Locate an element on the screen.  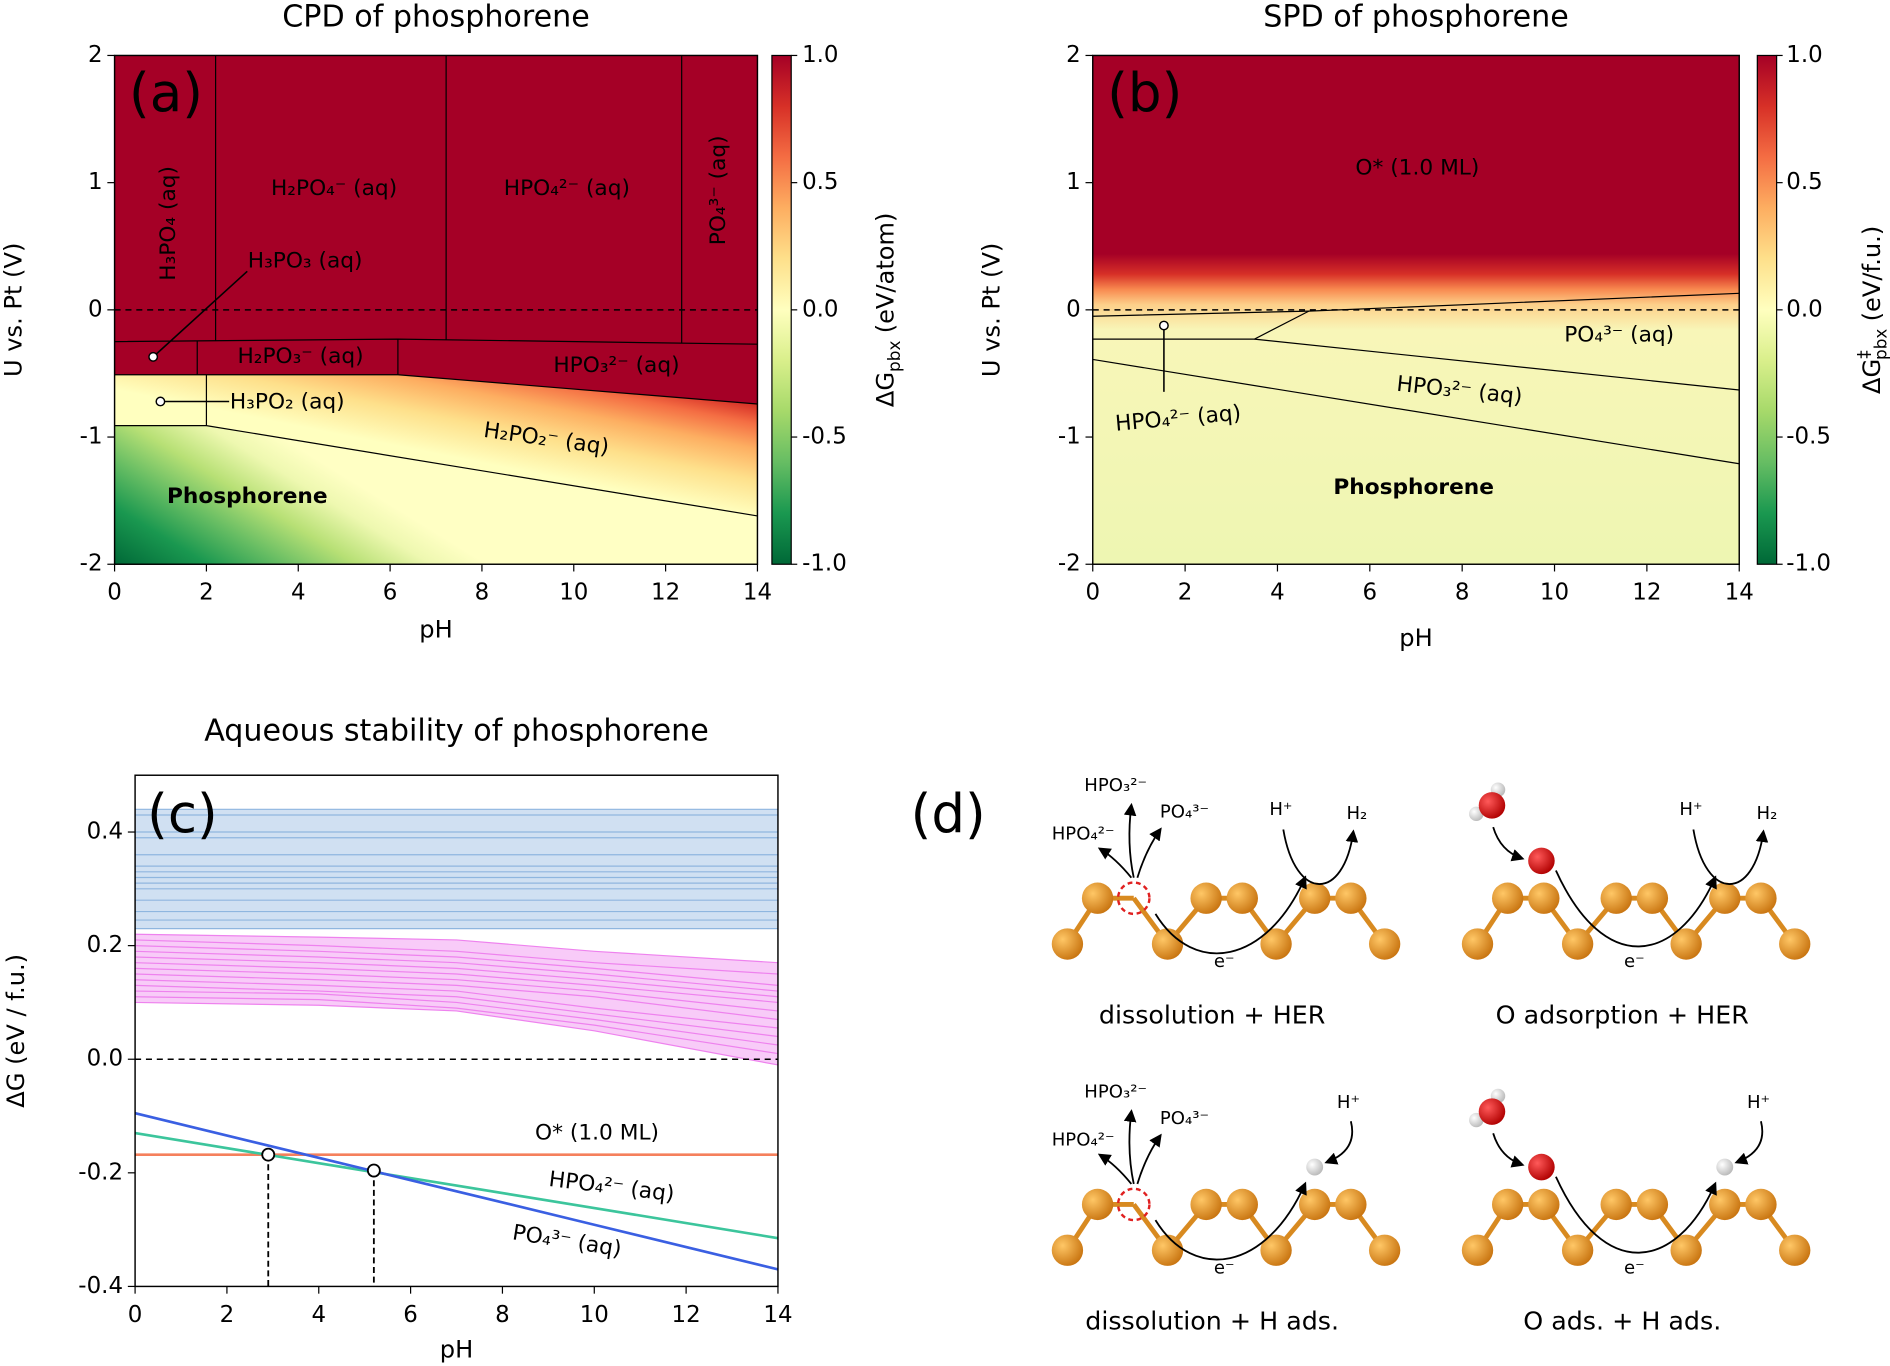
colorbar-label-part: (eV/f.u.) is located at coordinates (1872, 274).